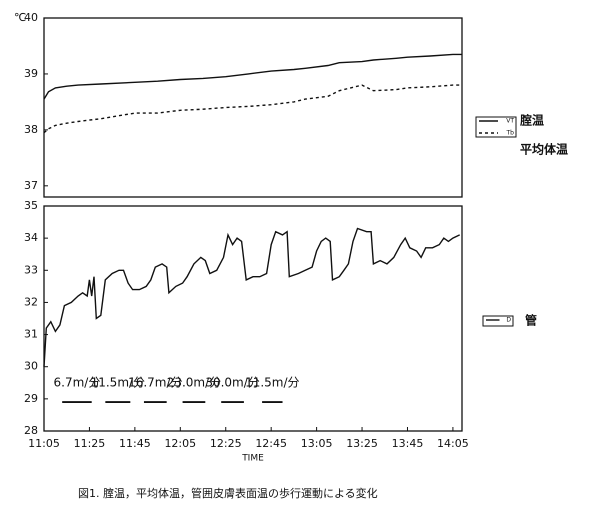  What do you see at coordinates (31, 237) in the screenshot?
I see `y-tick-label: 34` at bounding box center [31, 237].